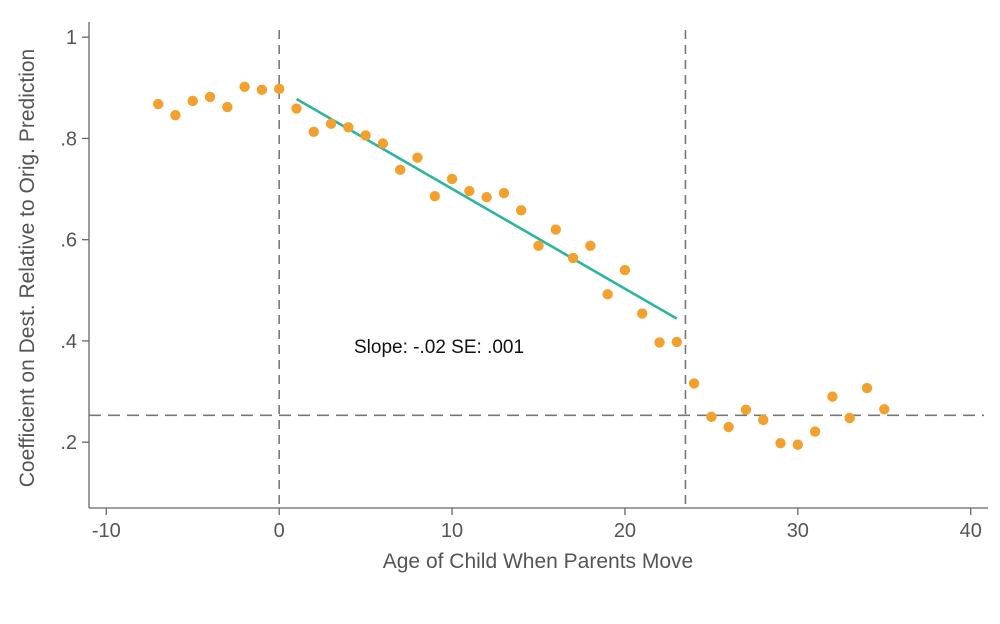 Image resolution: width=1000 pixels, height=624 pixels. Describe the element at coordinates (68, 342) in the screenshot. I see `y-tick-label: .4` at that location.